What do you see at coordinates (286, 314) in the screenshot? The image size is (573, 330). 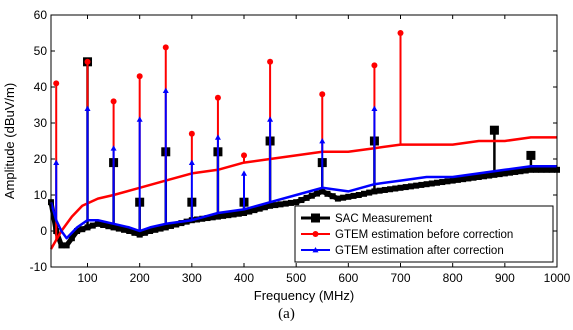 I see `figure-caption: (a)` at bounding box center [286, 314].